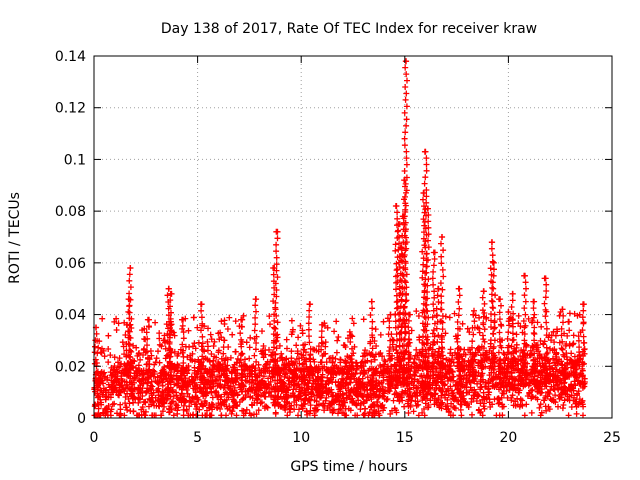 This screenshot has height=480, width=640. Describe the element at coordinates (81, 419) in the screenshot. I see `y-tick-label: 0` at that location.